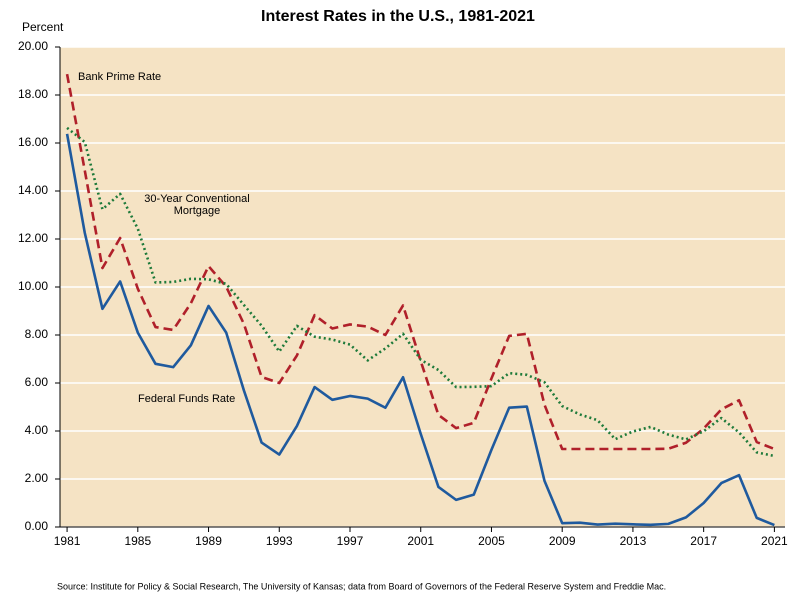 Image resolution: width=811 pixels, height=597 pixels. I want to click on y-tick-label: 8.00, so click(37, 334).